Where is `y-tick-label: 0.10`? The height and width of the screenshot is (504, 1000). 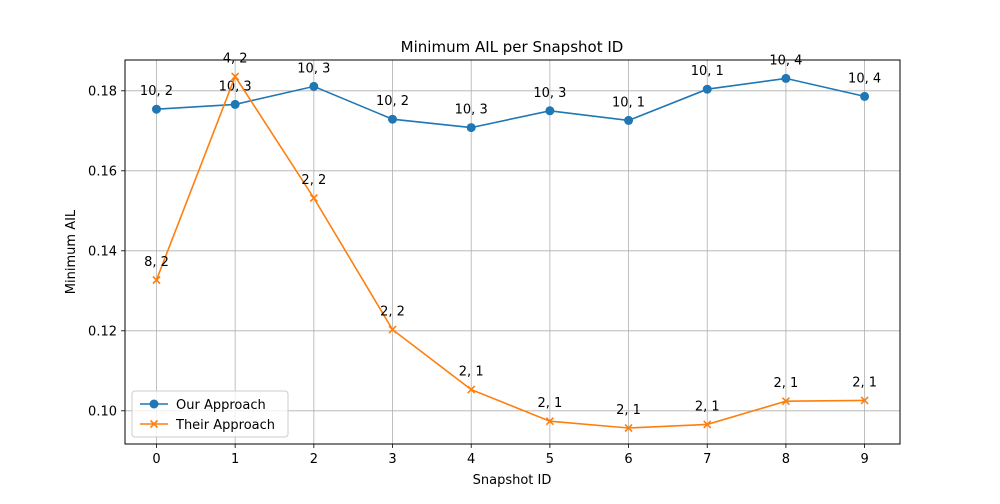 y-tick-label: 0.10 is located at coordinates (102, 411).